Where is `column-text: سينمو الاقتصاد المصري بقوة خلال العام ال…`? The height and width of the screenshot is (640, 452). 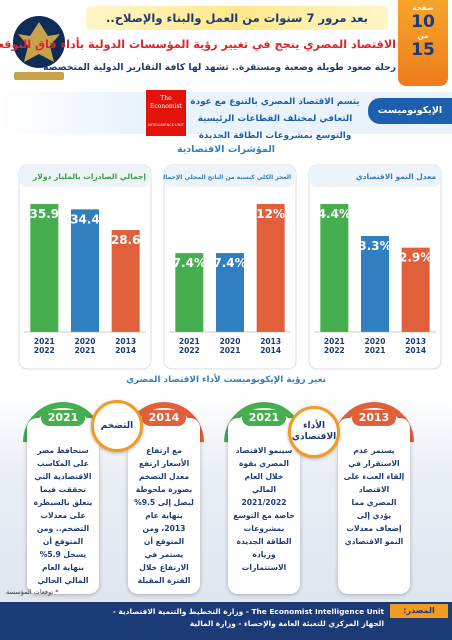 column-text: سينمو الاقتصاد المصري بقوة خلال العام ال… is located at coordinates (264, 509).